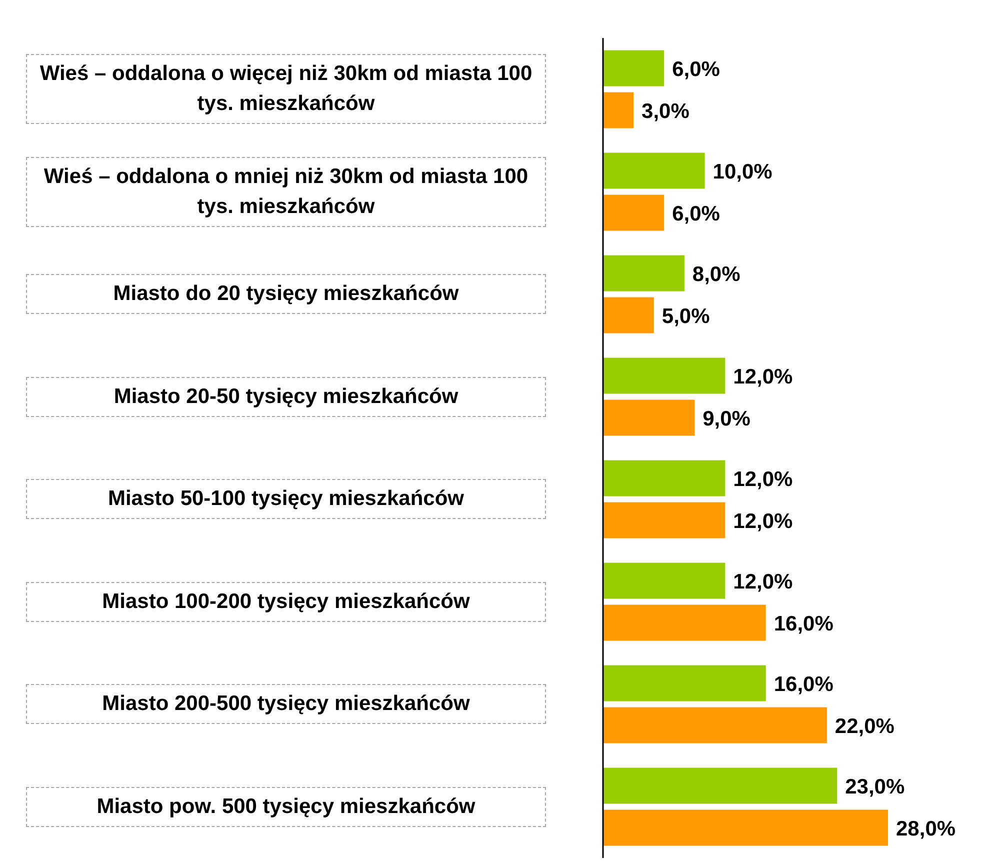 The image size is (984, 861). Describe the element at coordinates (864, 726) in the screenshot. I see `data-label: 22,0%` at that location.